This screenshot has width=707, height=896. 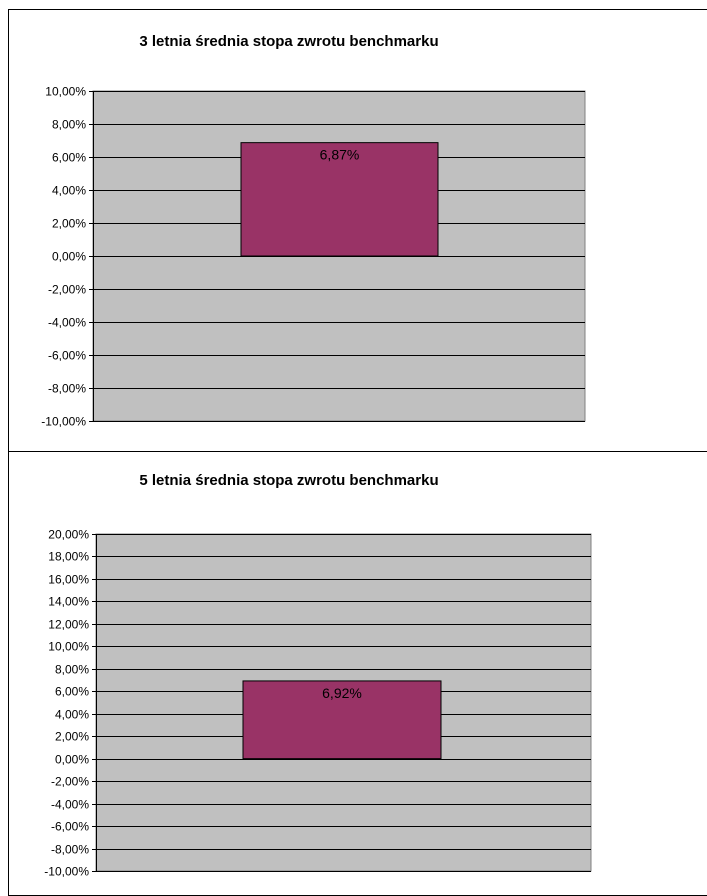 I want to click on chart-title: 5 letnia średnia stopa zwrotu benchmarku, so click(x=289, y=480).